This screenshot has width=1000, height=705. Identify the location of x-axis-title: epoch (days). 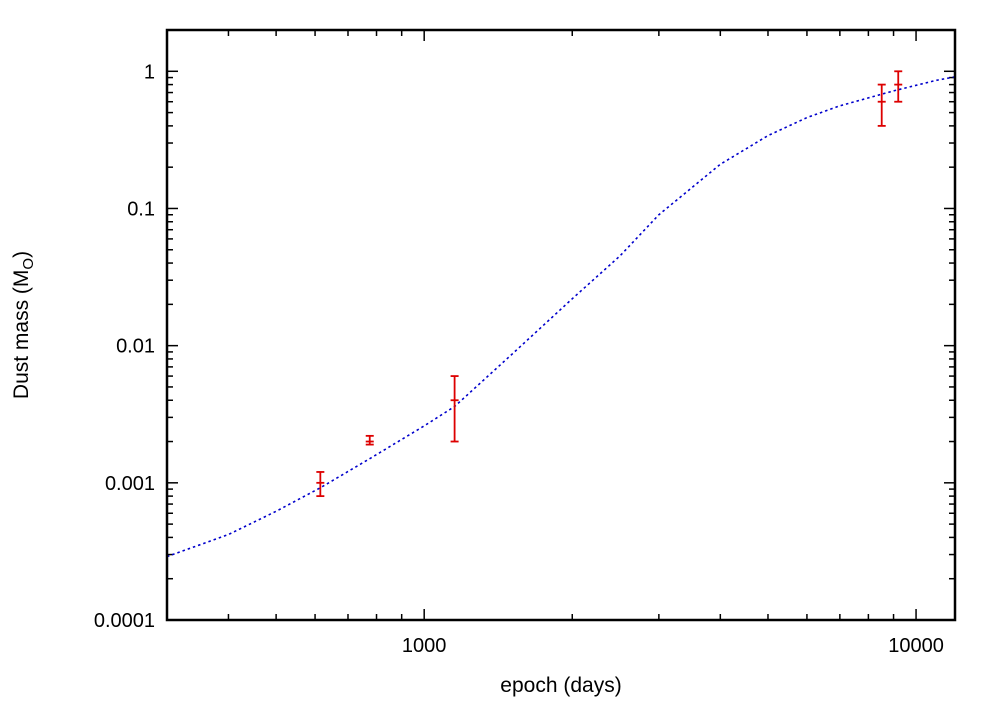
(560, 685).